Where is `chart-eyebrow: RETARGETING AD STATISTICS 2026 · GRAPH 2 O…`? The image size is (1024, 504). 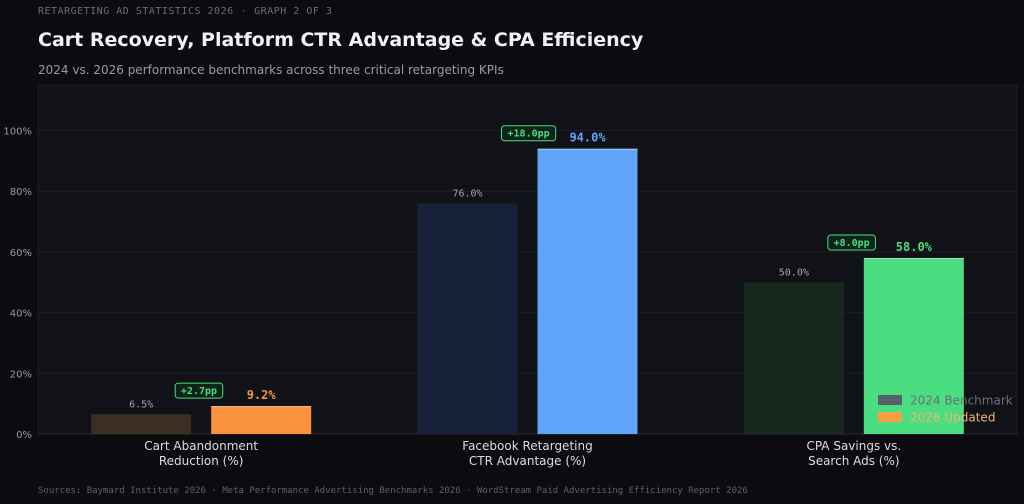 chart-eyebrow: RETARGETING AD STATISTICS 2026 · GRAPH 2 O… is located at coordinates (185, 11).